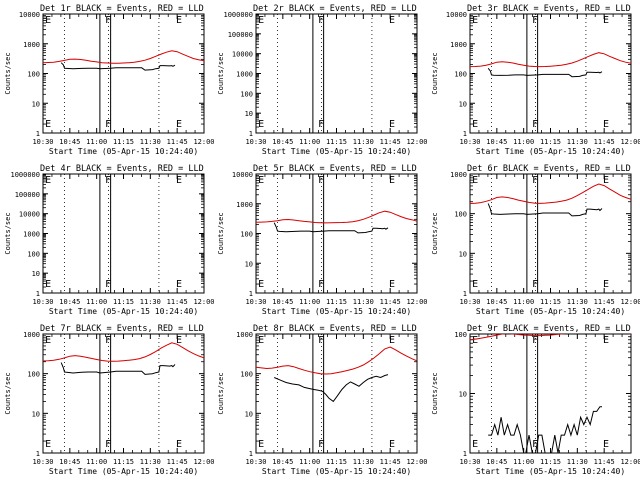 This screenshot has height=480, width=640. I want to click on panel-title: Det 5r BLACK = Events, RED = LLD, so click(335, 169).